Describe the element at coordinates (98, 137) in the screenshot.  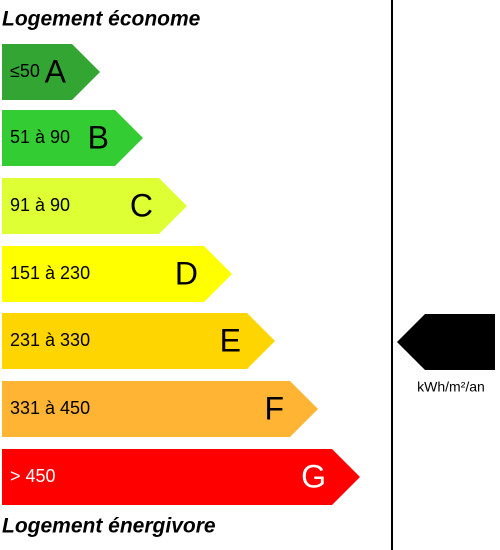
I see `band-letter: B` at that location.